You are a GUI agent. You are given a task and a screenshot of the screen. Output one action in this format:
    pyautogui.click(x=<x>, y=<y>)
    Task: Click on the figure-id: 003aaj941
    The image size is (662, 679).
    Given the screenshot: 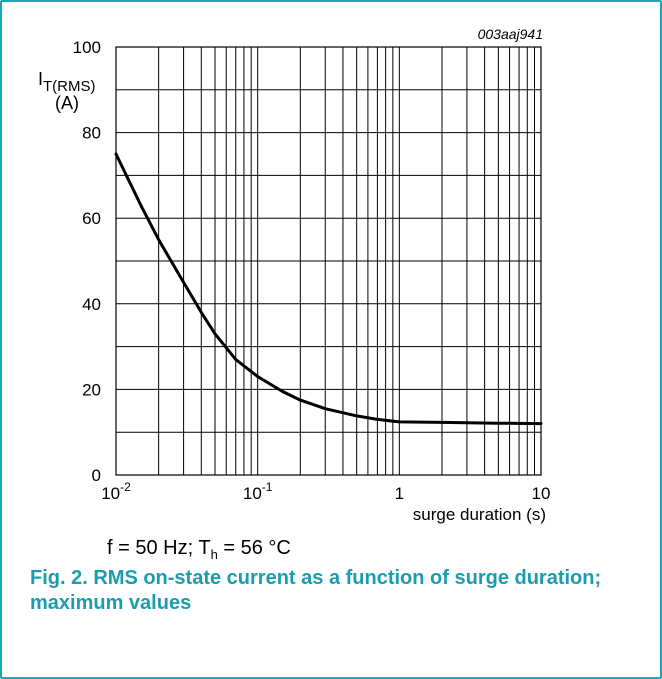 What is the action you would take?
    pyautogui.click(x=510, y=34)
    